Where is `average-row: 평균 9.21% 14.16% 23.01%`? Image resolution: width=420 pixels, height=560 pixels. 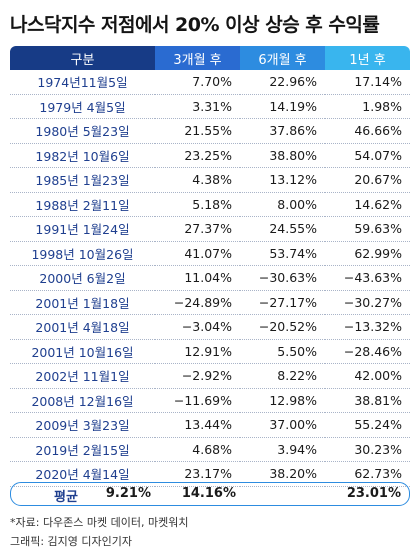 average-row: 평균 9.21% 14.16% 23.01% is located at coordinates (210, 494).